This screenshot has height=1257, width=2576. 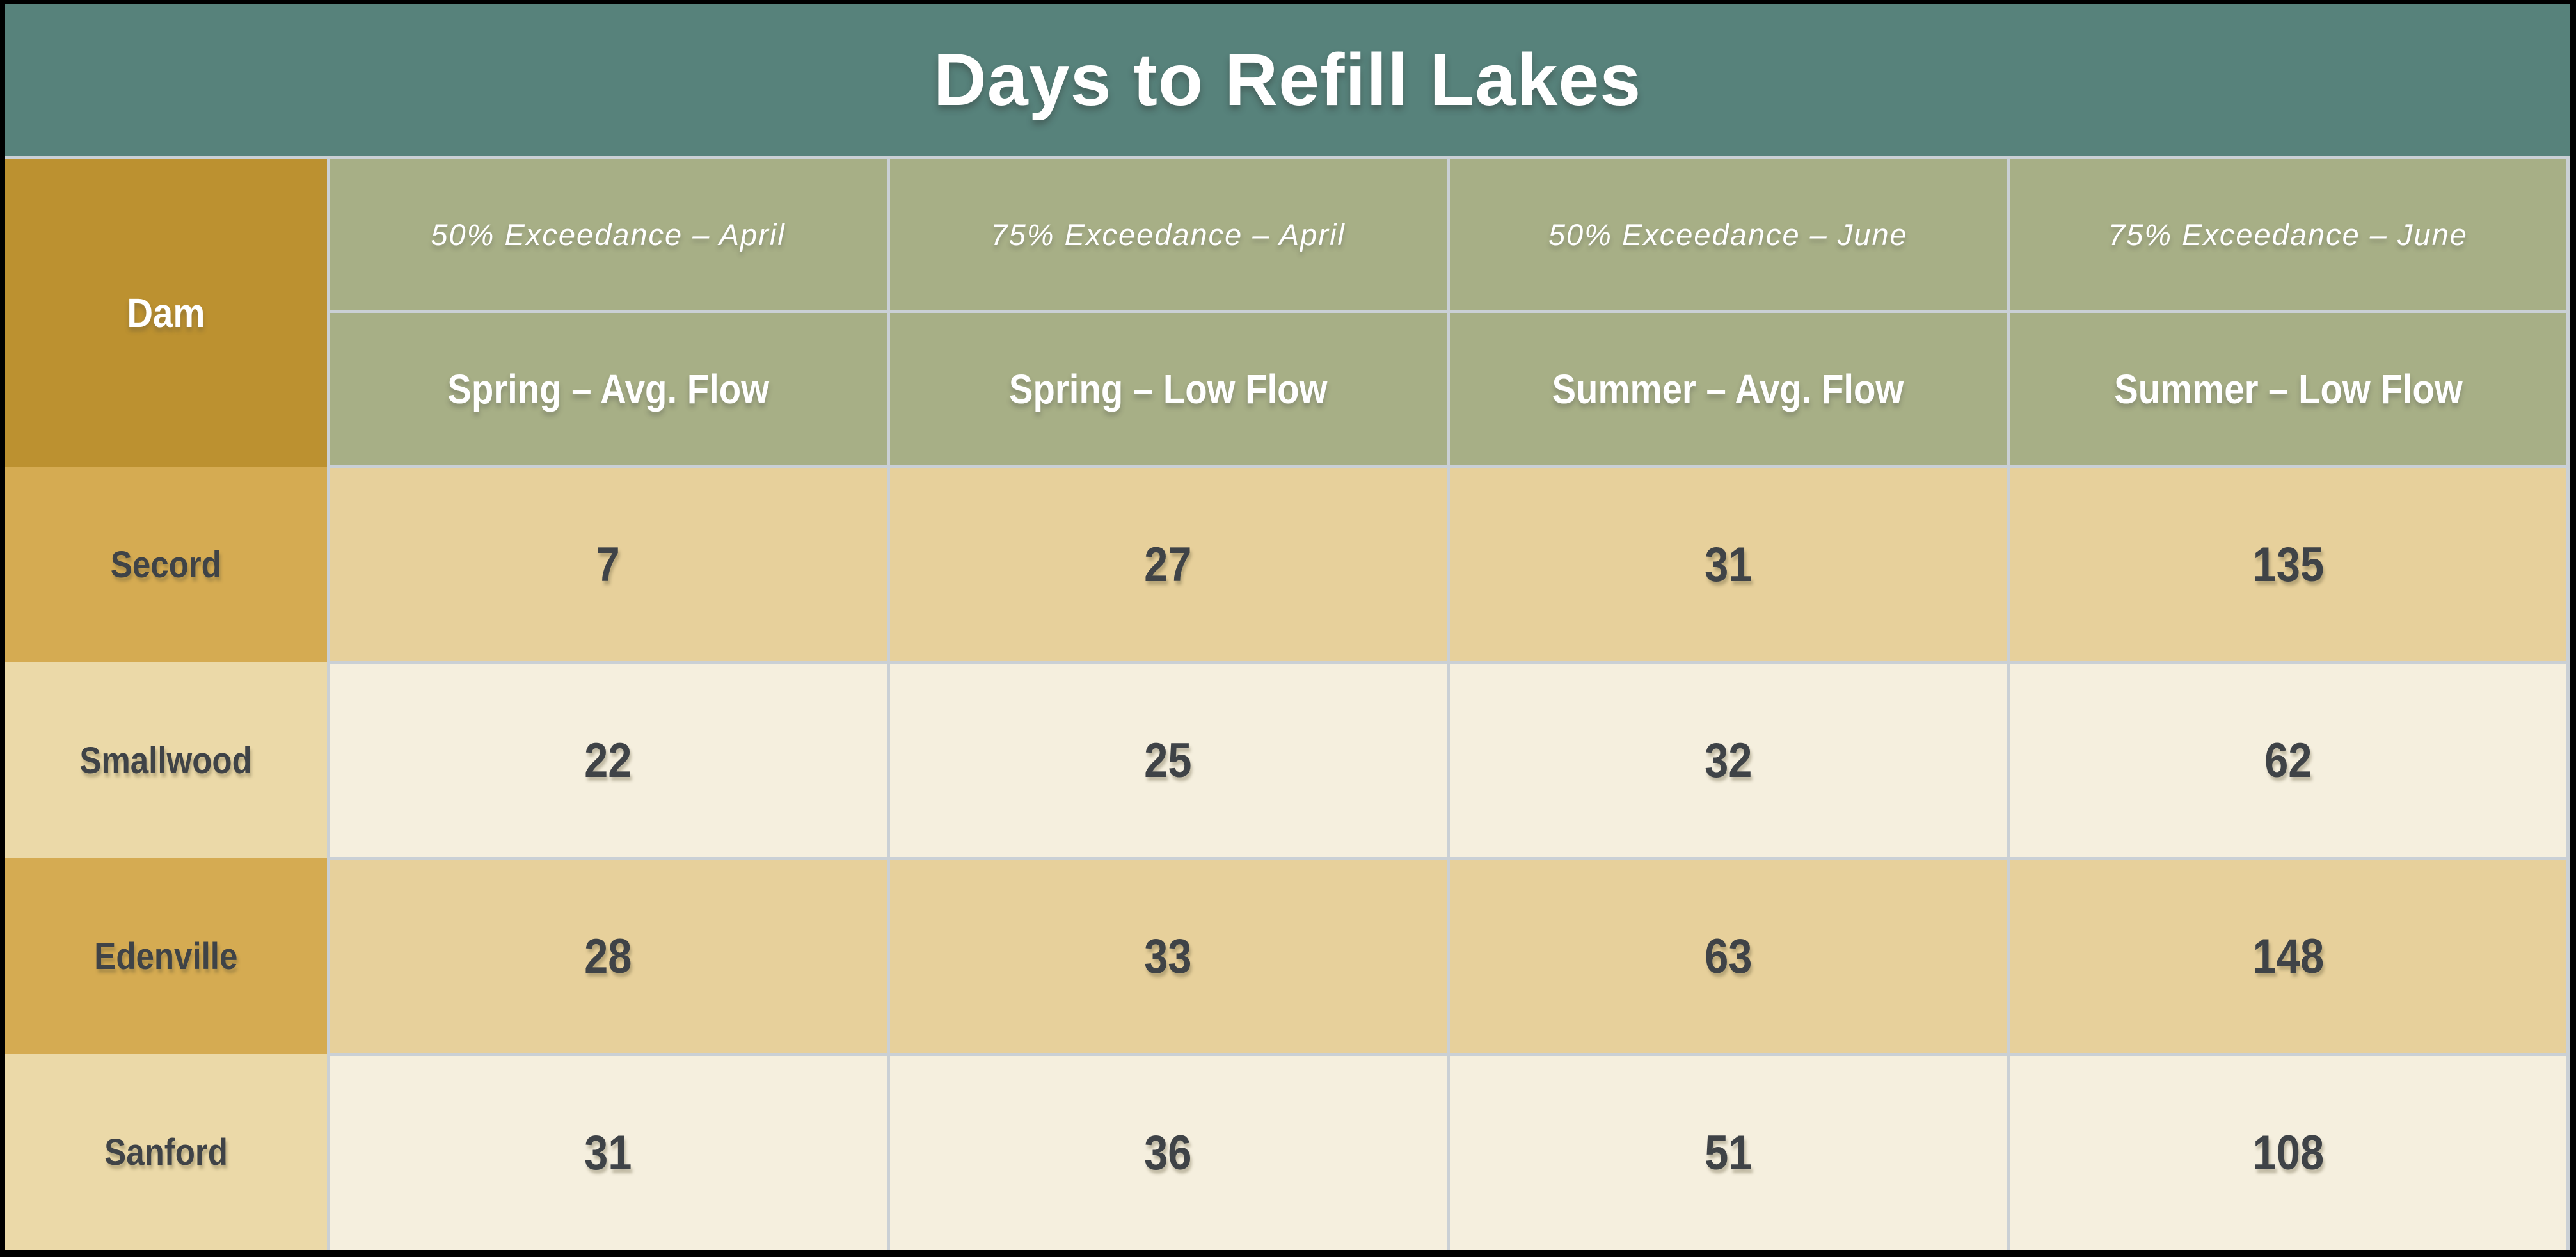 I want to click on cell-sanford-spring-low-value: 36, so click(x=1168, y=1152).